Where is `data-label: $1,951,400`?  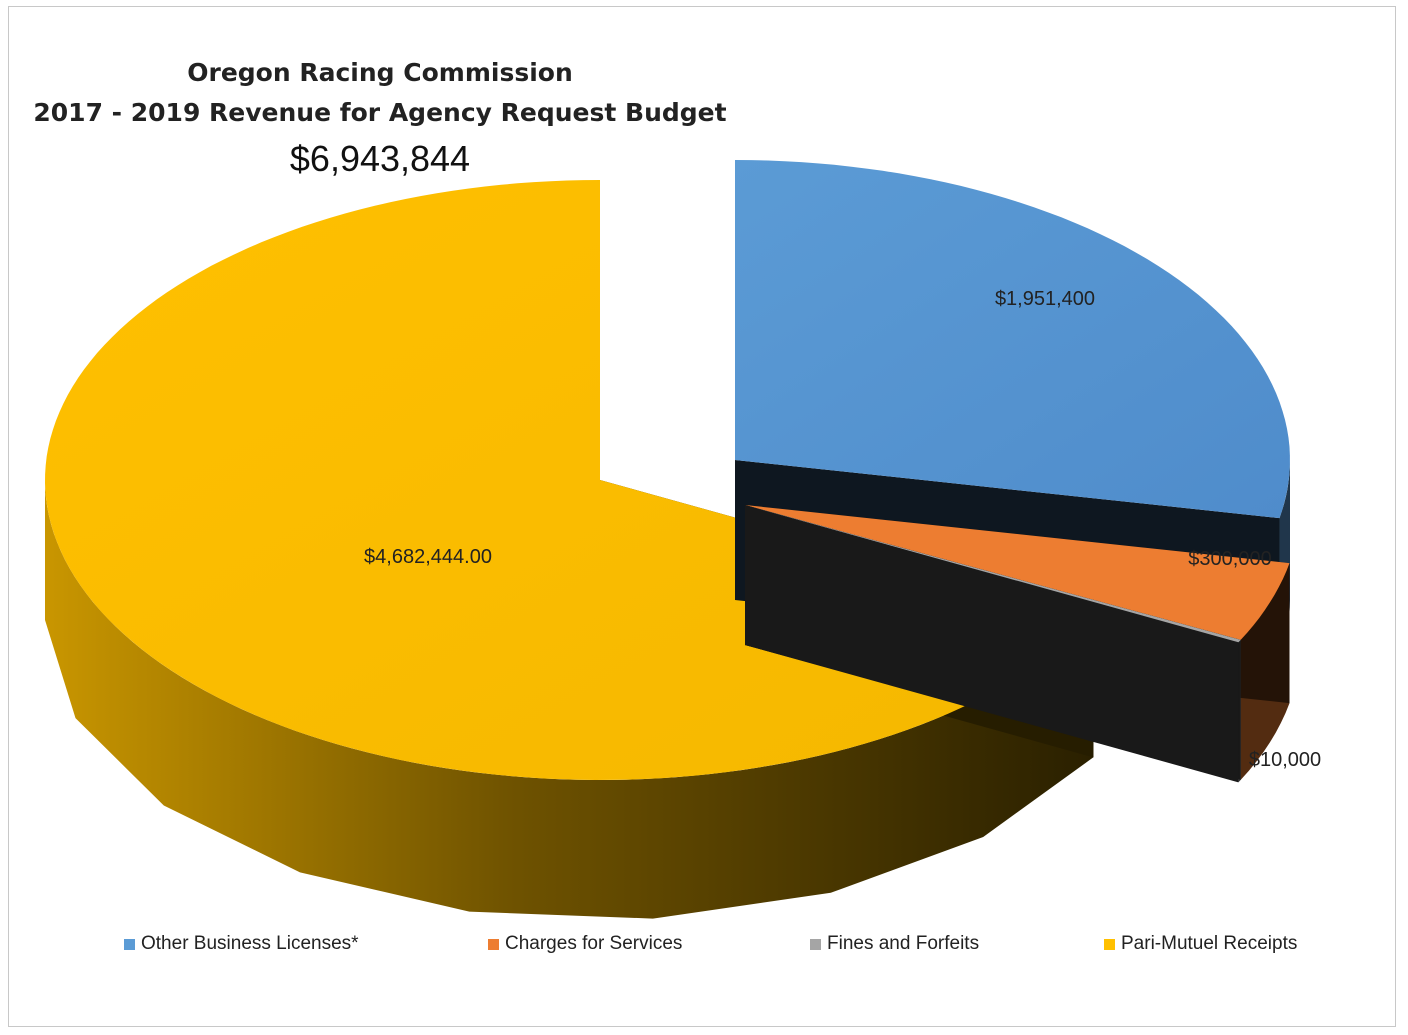 data-label: $1,951,400 is located at coordinates (1045, 299).